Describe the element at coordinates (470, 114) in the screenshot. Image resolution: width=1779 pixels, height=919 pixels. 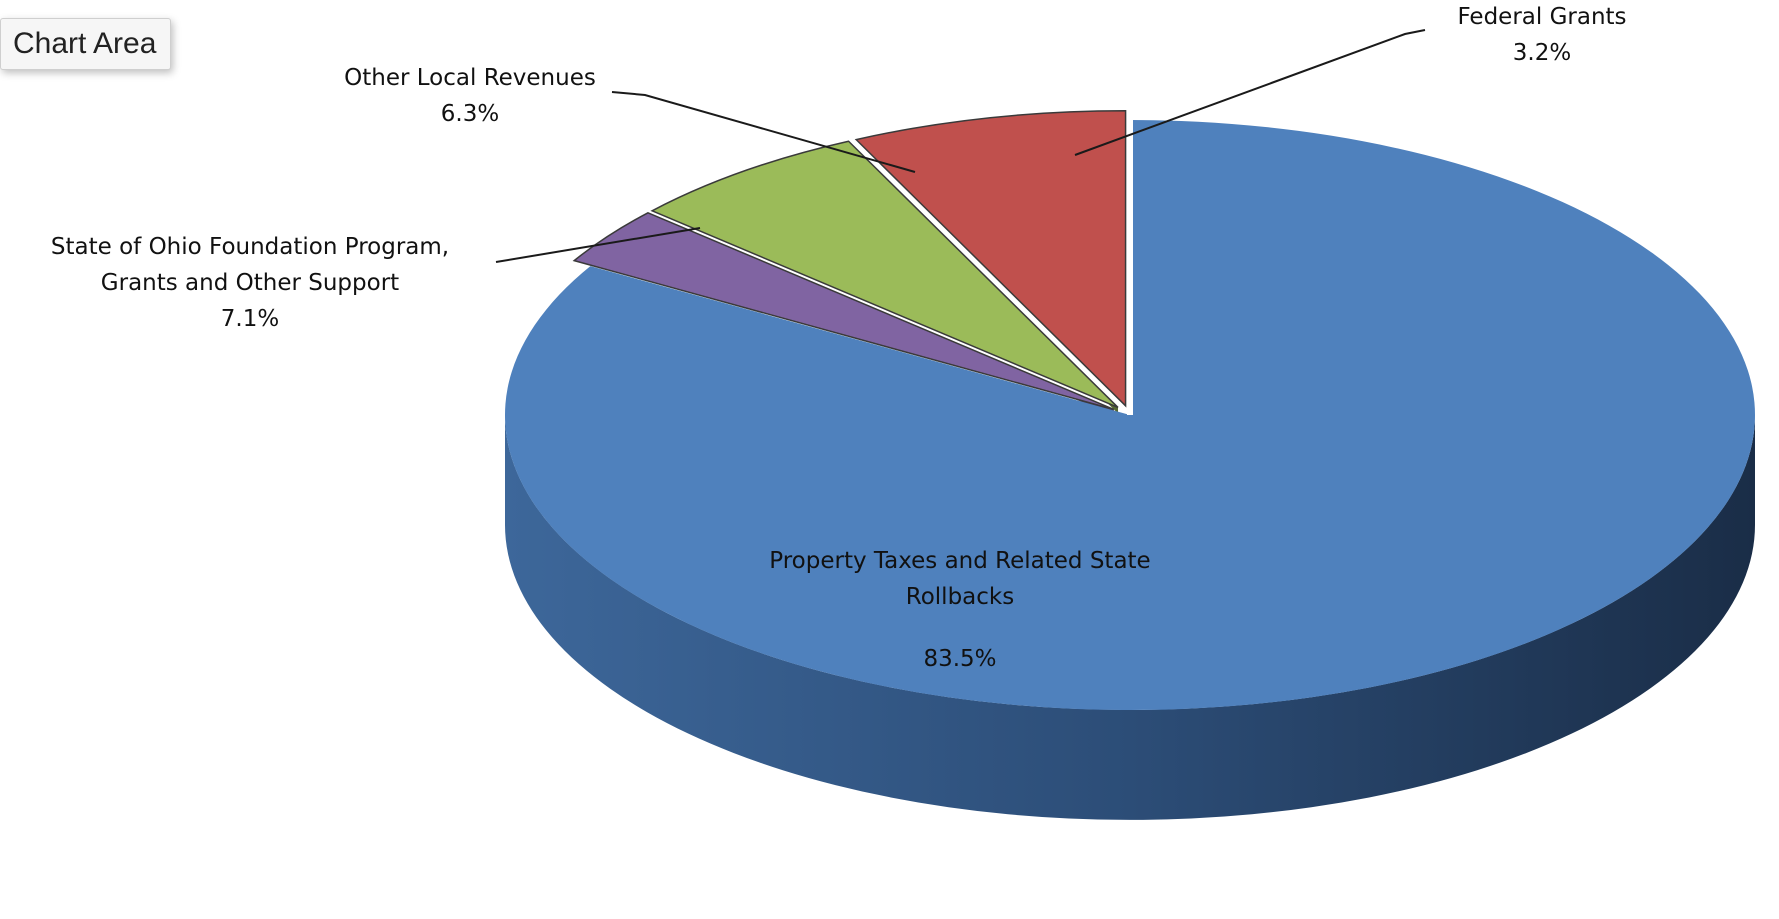
I see `slice-value-label: 6.3%` at that location.